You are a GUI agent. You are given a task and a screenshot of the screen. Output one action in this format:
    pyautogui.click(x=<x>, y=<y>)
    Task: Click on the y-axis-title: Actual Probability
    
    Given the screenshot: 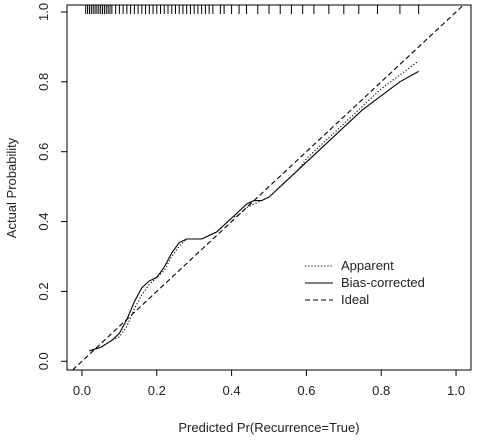 What is the action you would take?
    pyautogui.click(x=11, y=187)
    